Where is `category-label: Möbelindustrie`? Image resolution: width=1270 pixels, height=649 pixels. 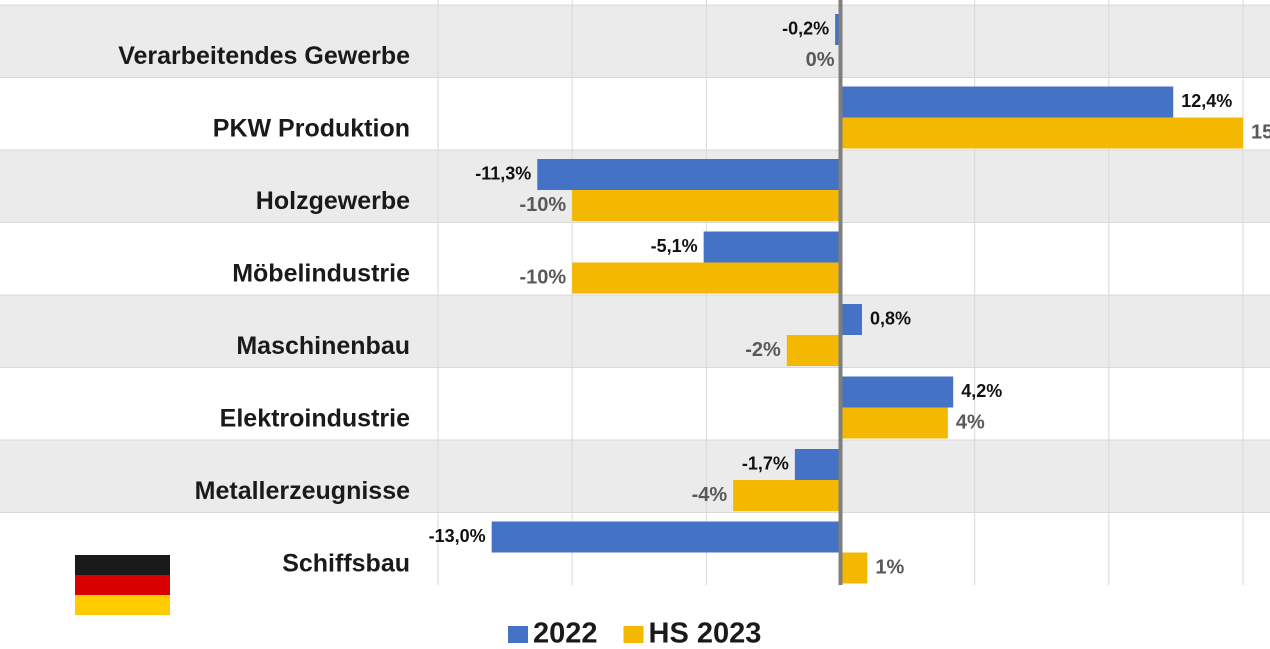 category-label: Möbelindustrie is located at coordinates (321, 273).